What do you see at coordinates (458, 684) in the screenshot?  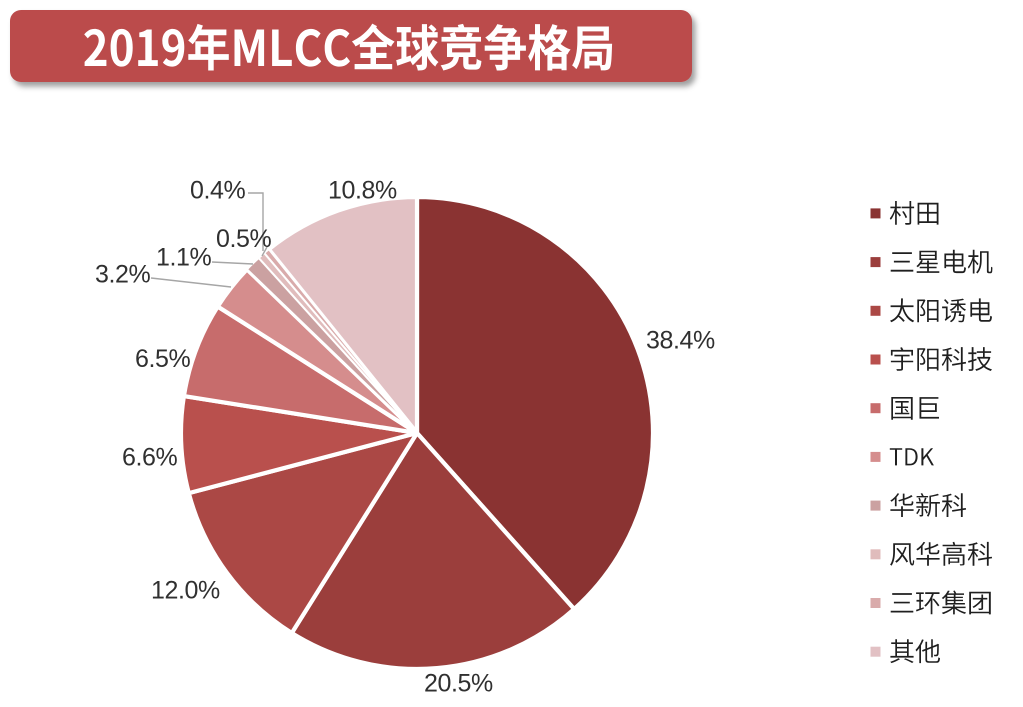 I see `svg-text: 20.5%` at bounding box center [458, 684].